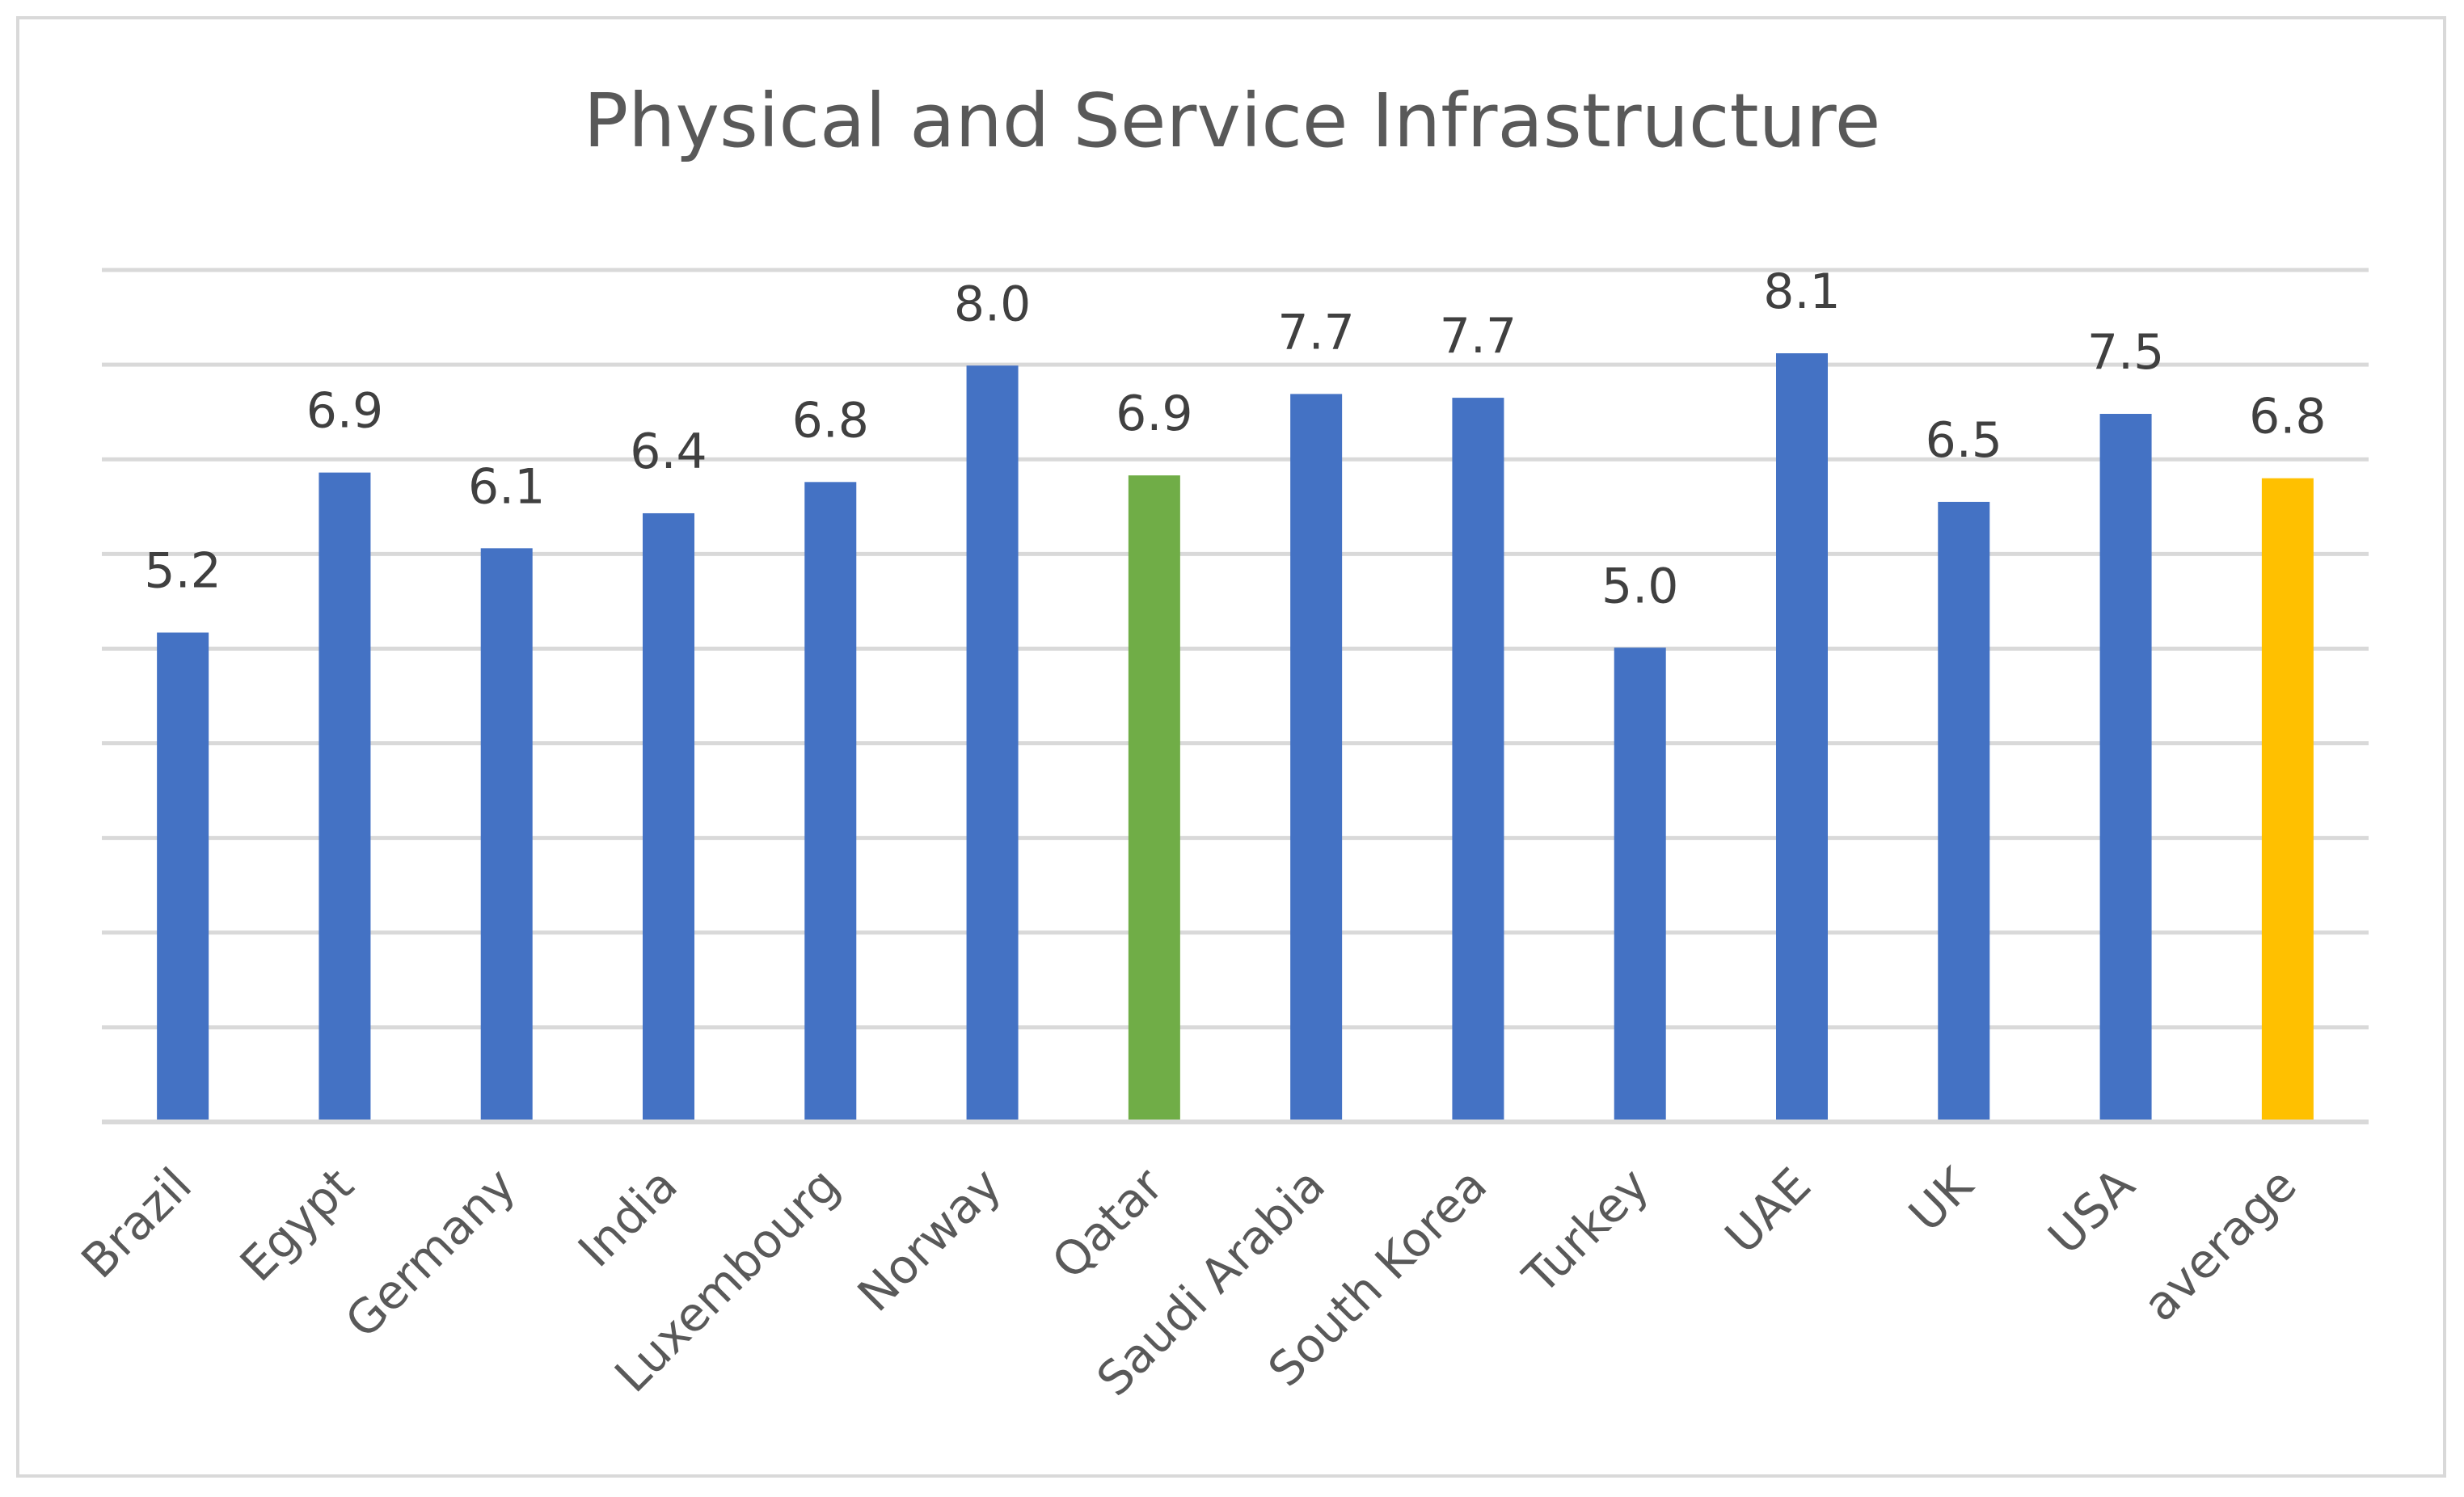  I want to click on data-label: 8.0, so click(993, 304).